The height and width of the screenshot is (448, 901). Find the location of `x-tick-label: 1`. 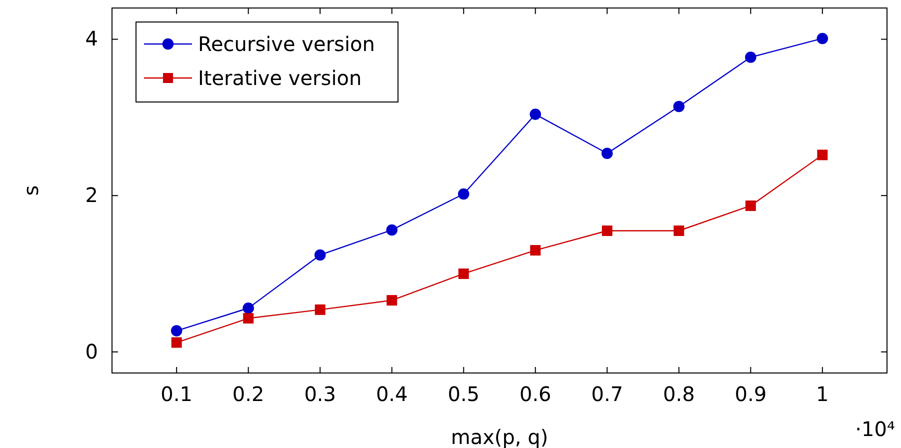

x-tick-label: 1 is located at coordinates (822, 394).